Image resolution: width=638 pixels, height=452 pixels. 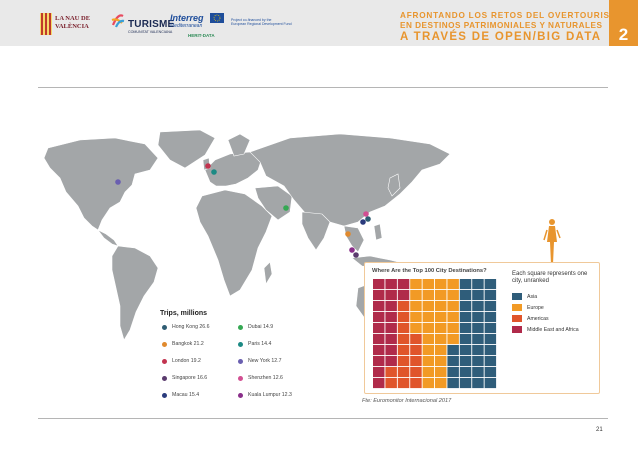 I want to click on inset-key-label: Americas, so click(x=538, y=318).